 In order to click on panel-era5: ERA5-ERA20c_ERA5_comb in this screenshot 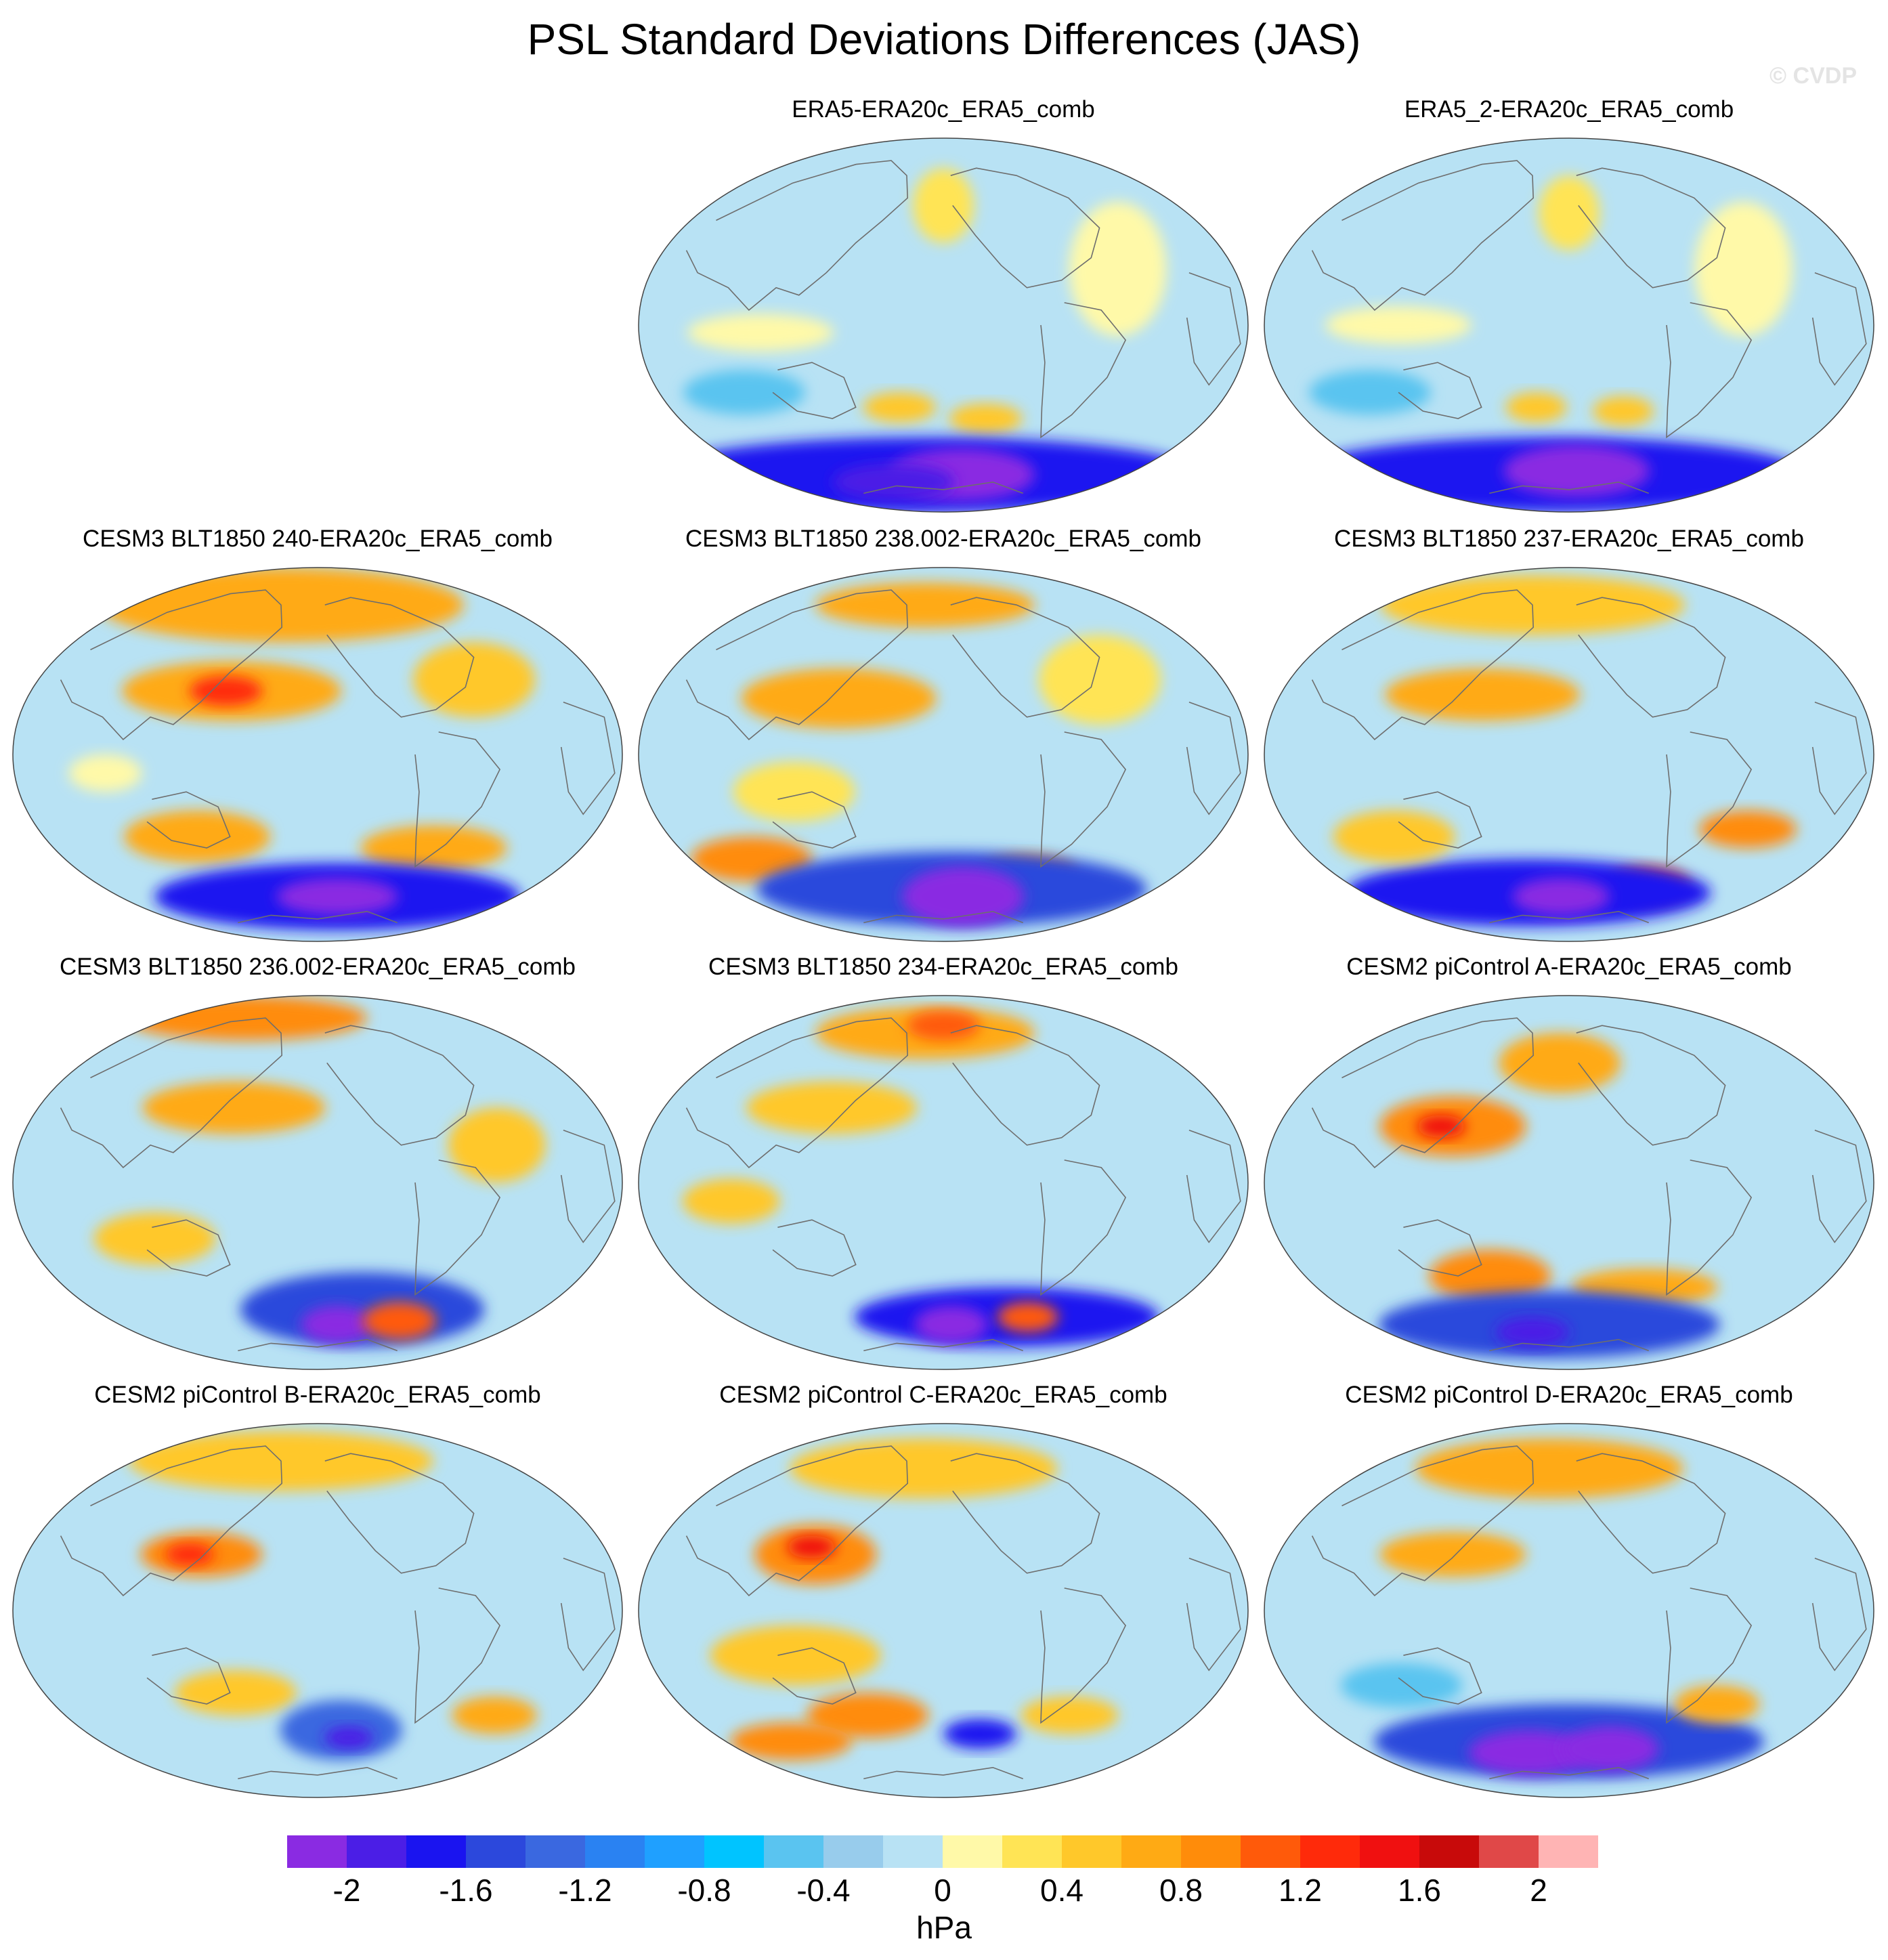, I will do `click(943, 305)`.